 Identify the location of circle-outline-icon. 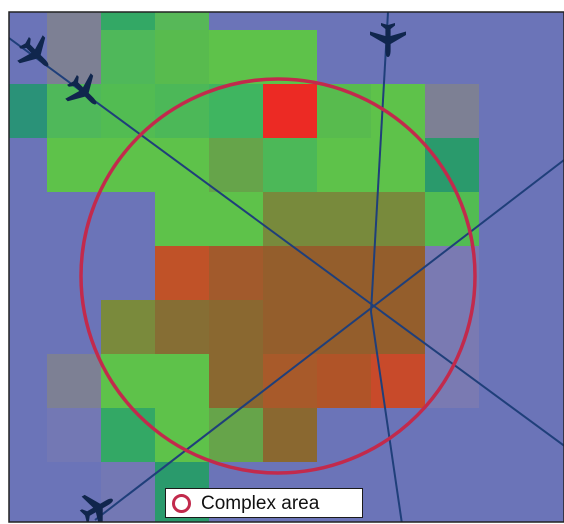
(181, 503).